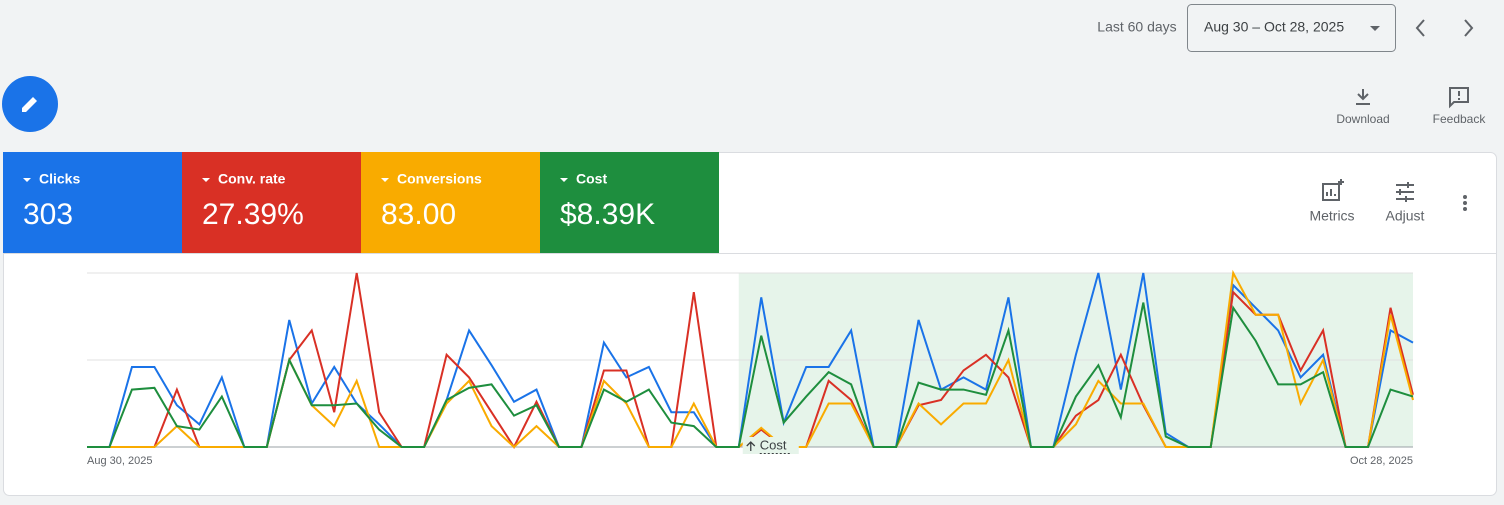 This screenshot has height=505, width=1504. Describe the element at coordinates (1460, 106) in the screenshot. I see `feedback-button: Feedback` at that location.